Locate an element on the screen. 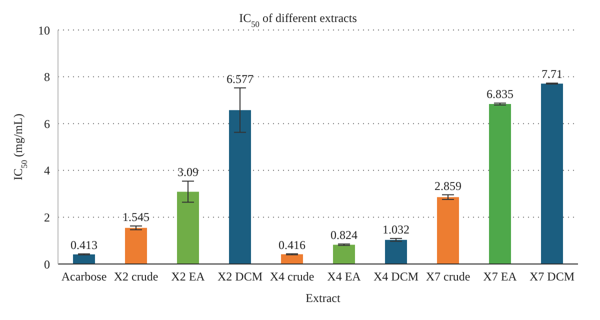  x-tick-label: X7 DCM is located at coordinates (552, 277).